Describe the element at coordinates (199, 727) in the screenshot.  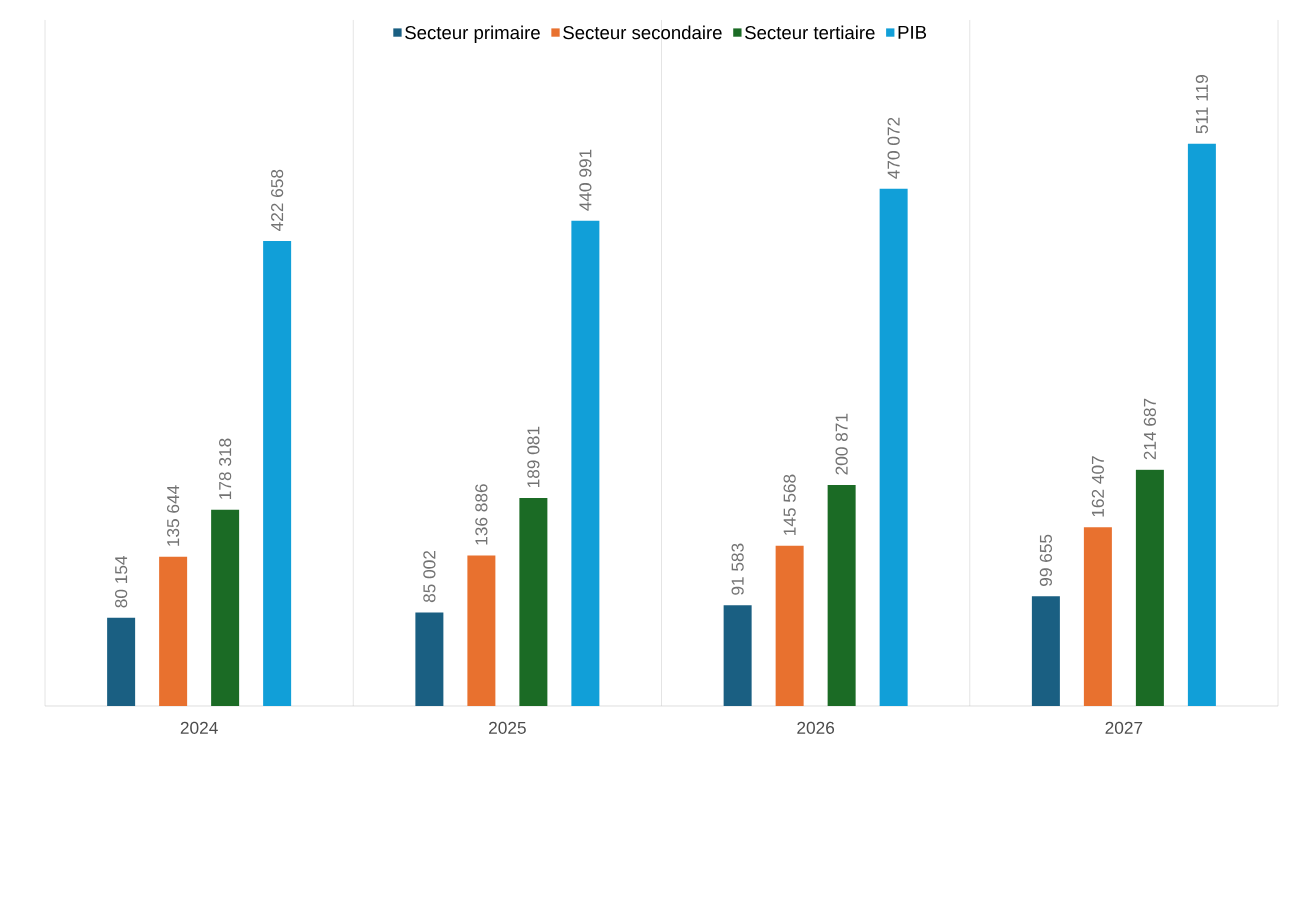
I see `x-tick-label: 2024` at that location.